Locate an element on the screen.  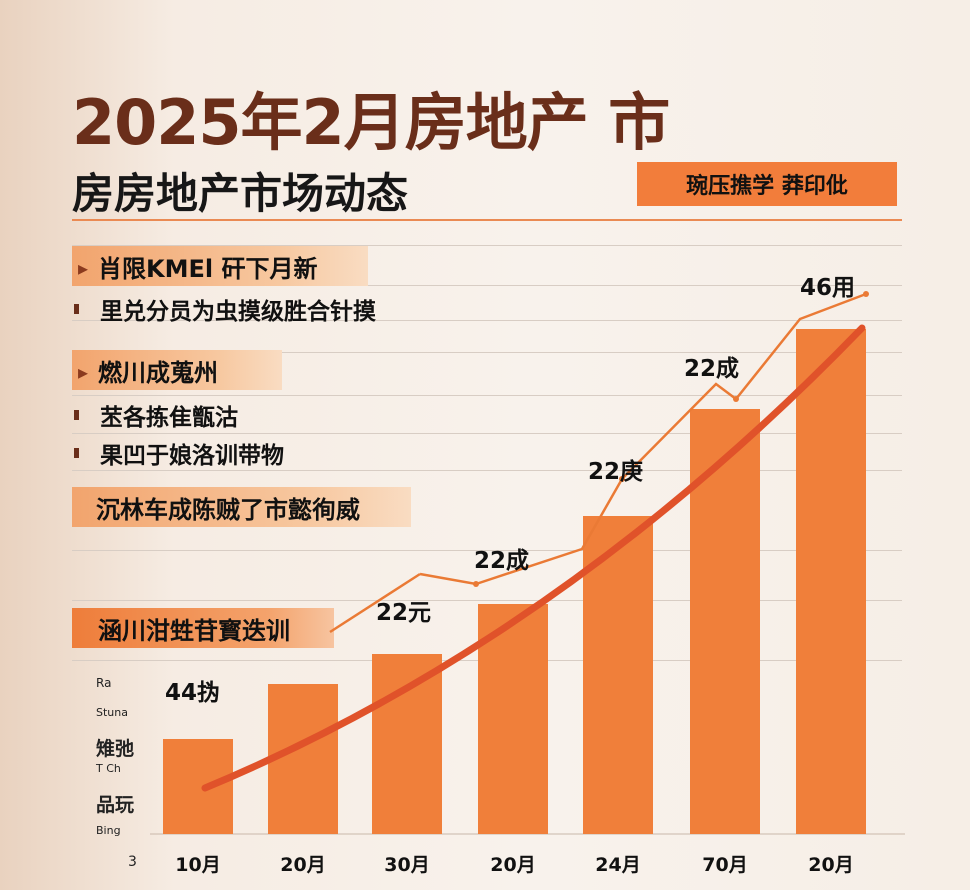
section-banner: 涵川泔甡苷寳迭训 is located at coordinates (203, 628).